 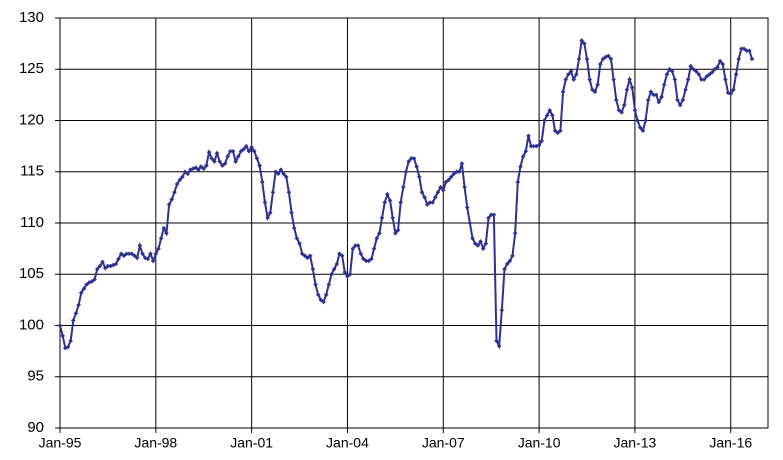 What do you see at coordinates (32, 171) in the screenshot?
I see `y-tick-label: 115` at bounding box center [32, 171].